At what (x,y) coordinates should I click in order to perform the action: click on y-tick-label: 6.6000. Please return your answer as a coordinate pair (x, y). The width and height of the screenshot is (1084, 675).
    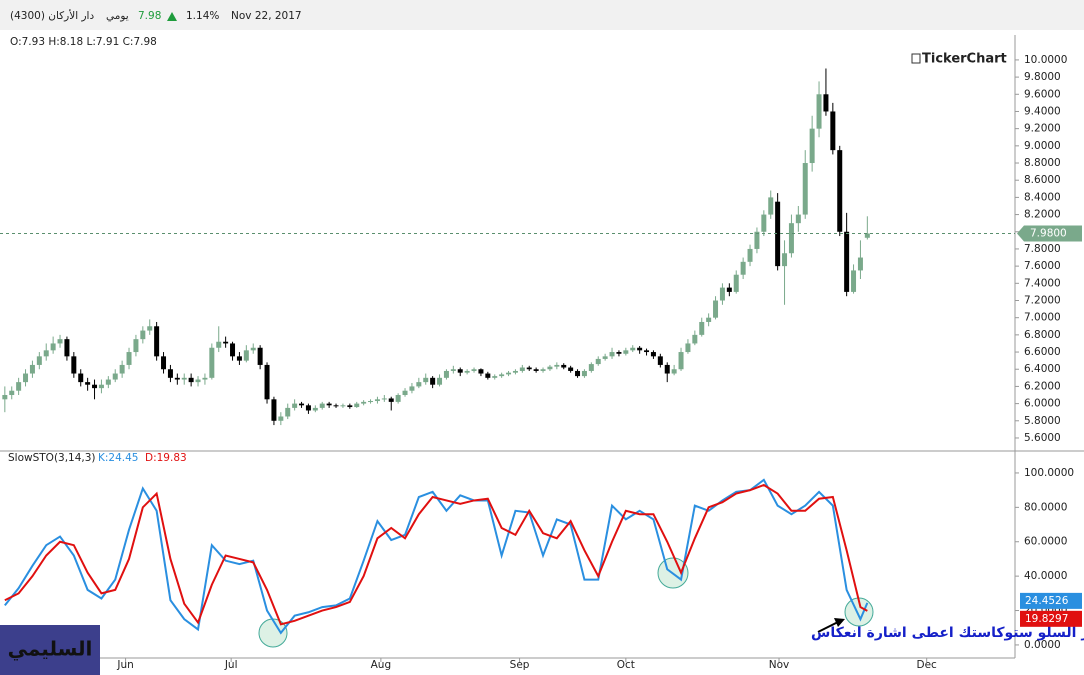
    Looking at the image, I should click on (1042, 352).